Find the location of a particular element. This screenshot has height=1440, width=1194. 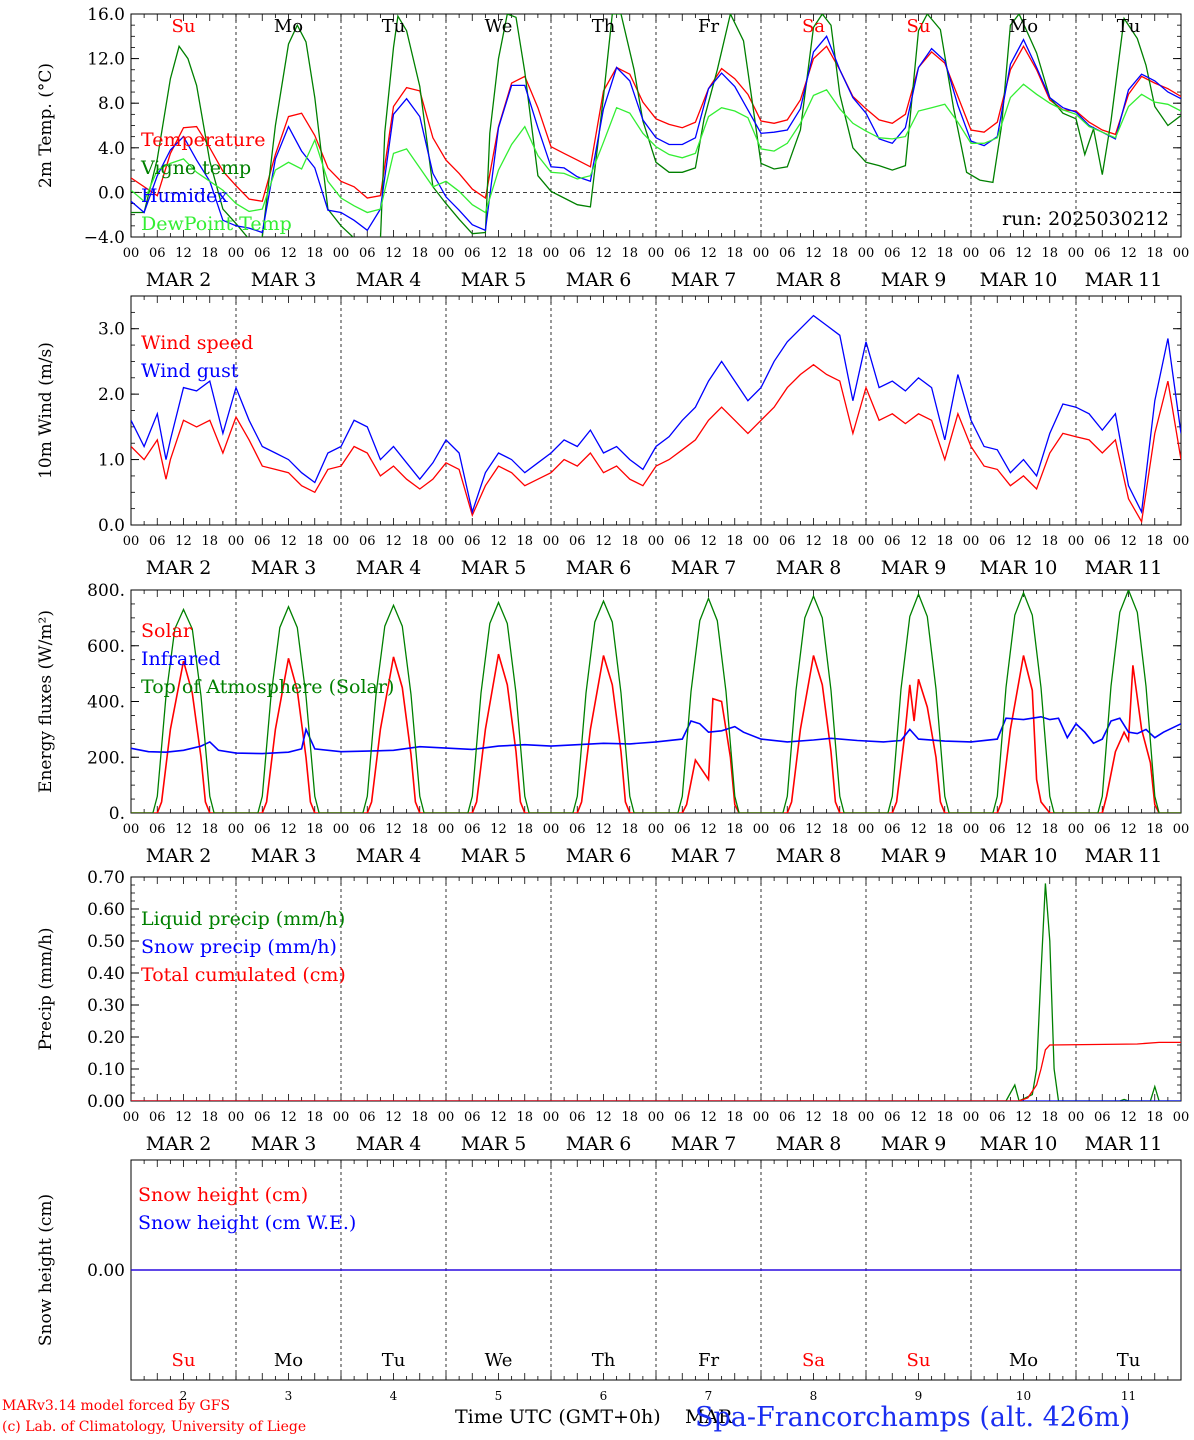

weekday-label: Mo is located at coordinates (288, 1360).